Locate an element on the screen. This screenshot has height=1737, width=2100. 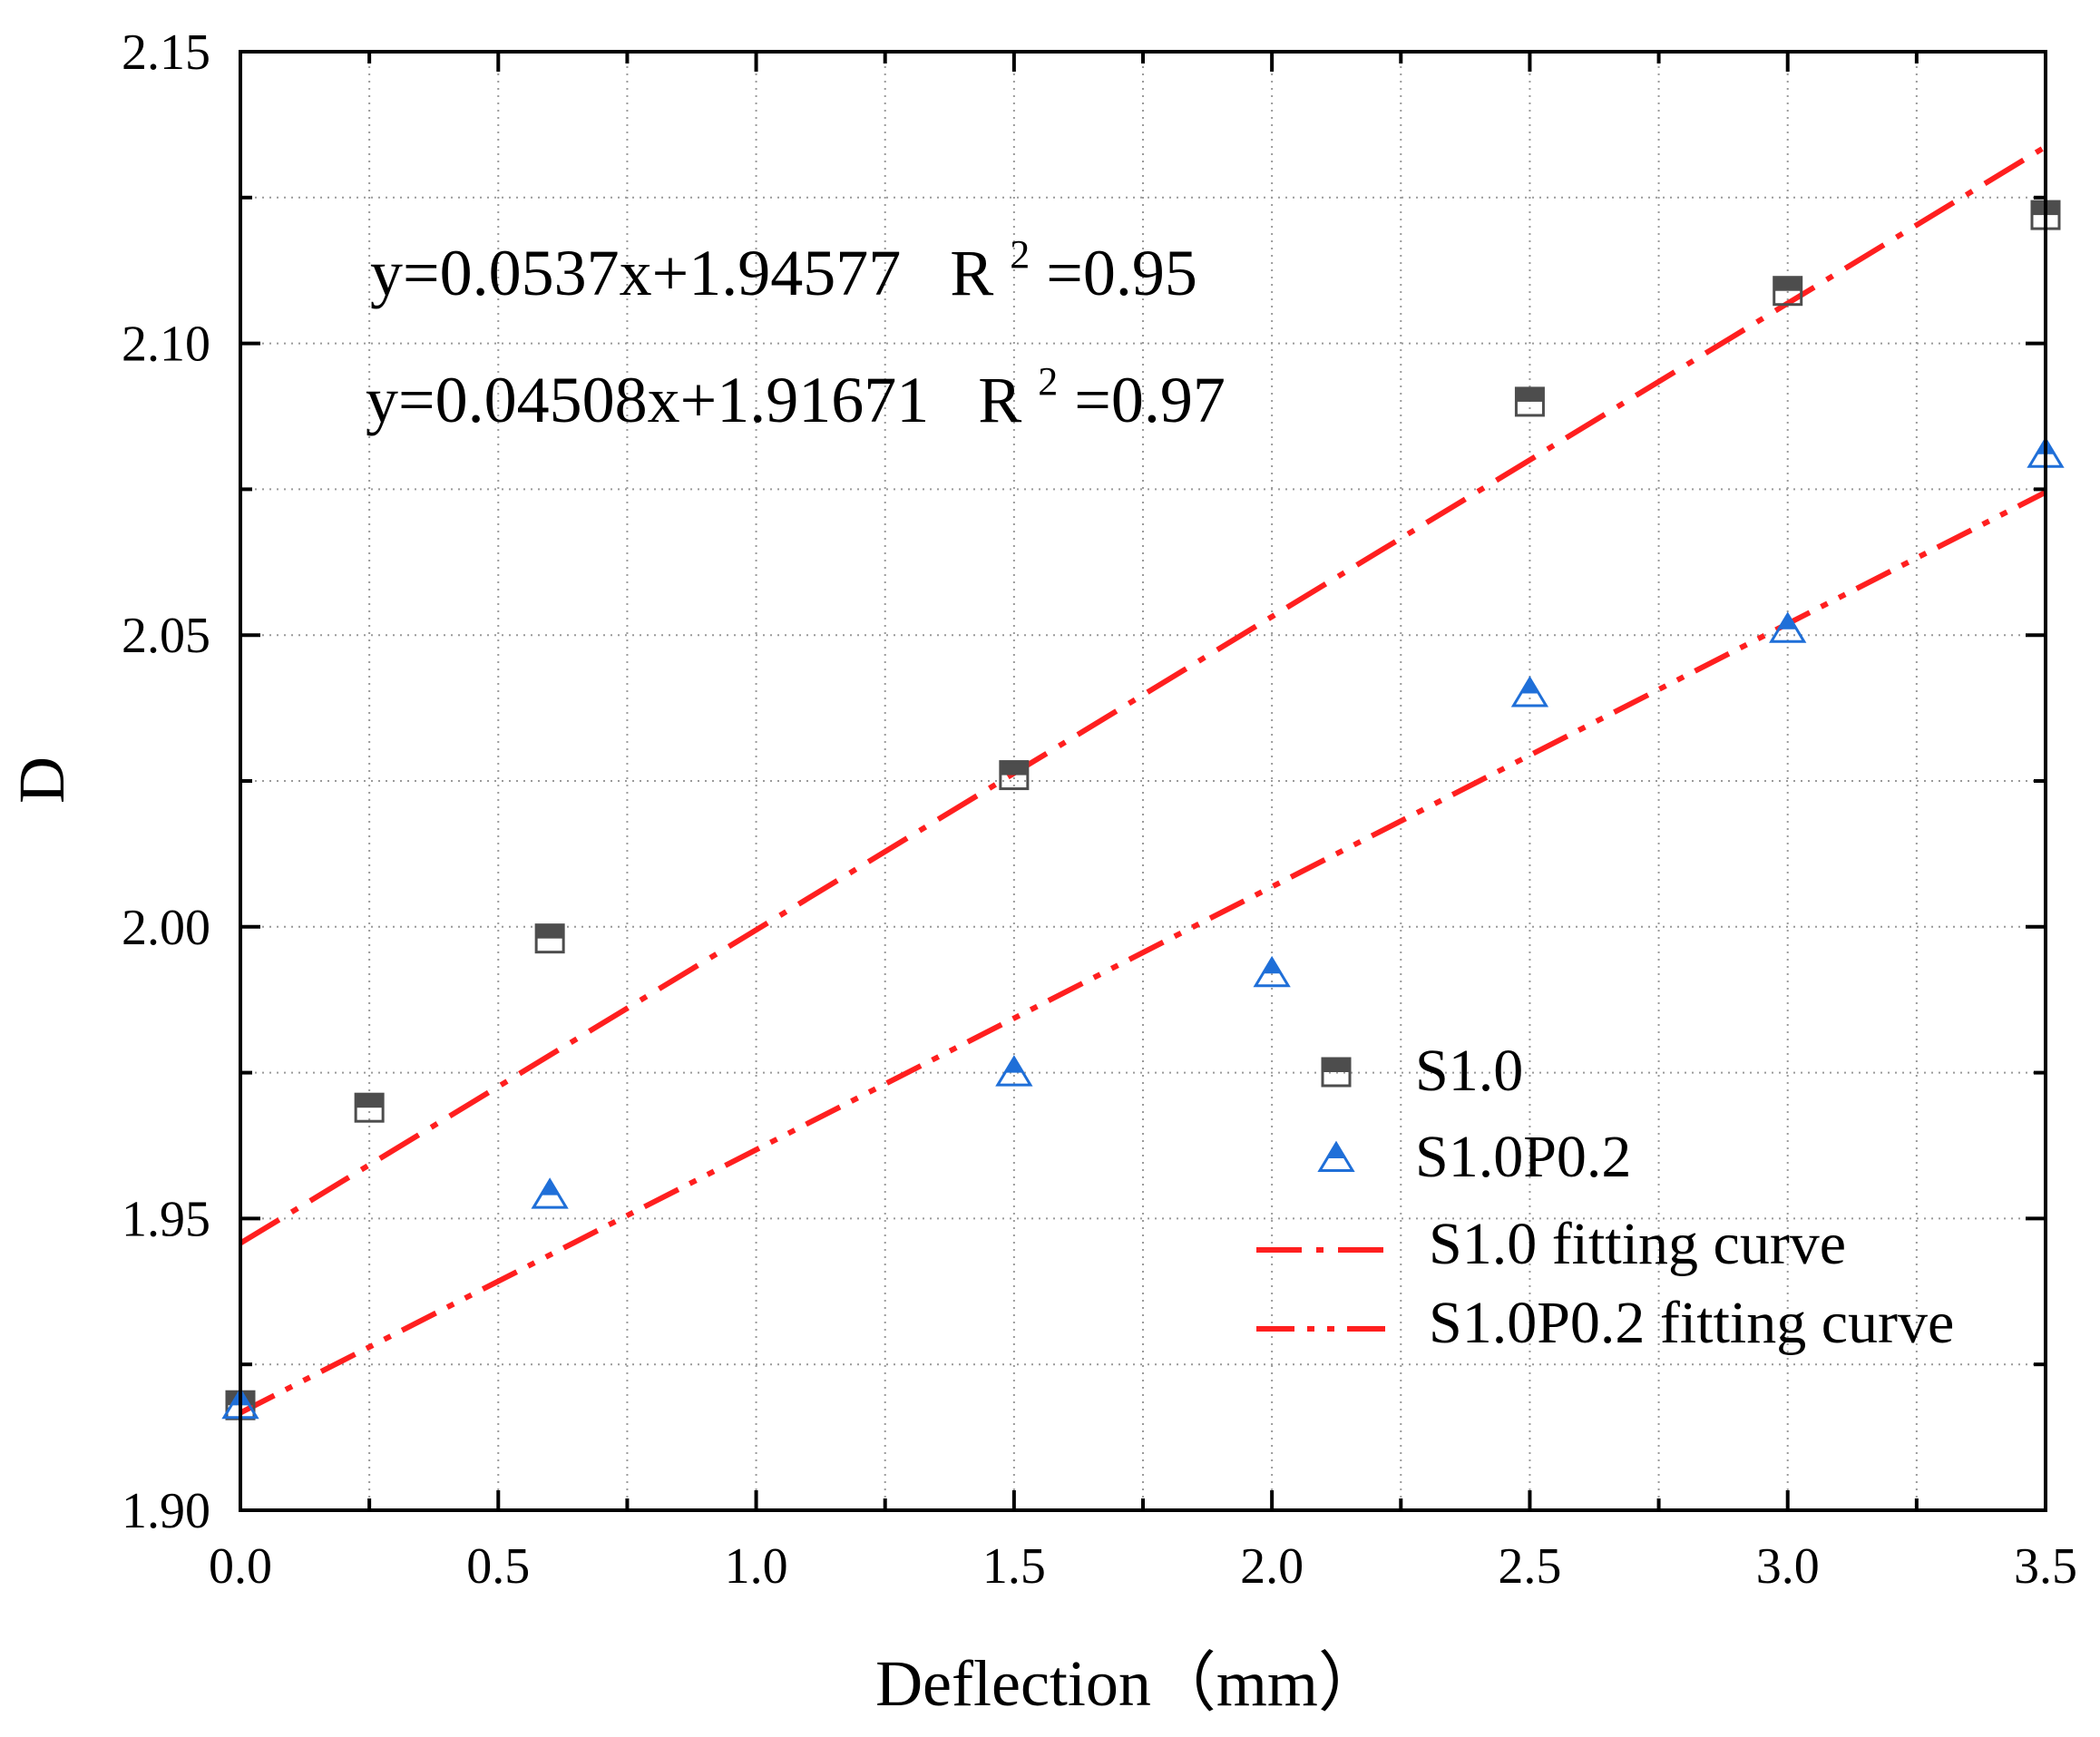
y-tick-label: 2.00 is located at coordinates (166, 928).